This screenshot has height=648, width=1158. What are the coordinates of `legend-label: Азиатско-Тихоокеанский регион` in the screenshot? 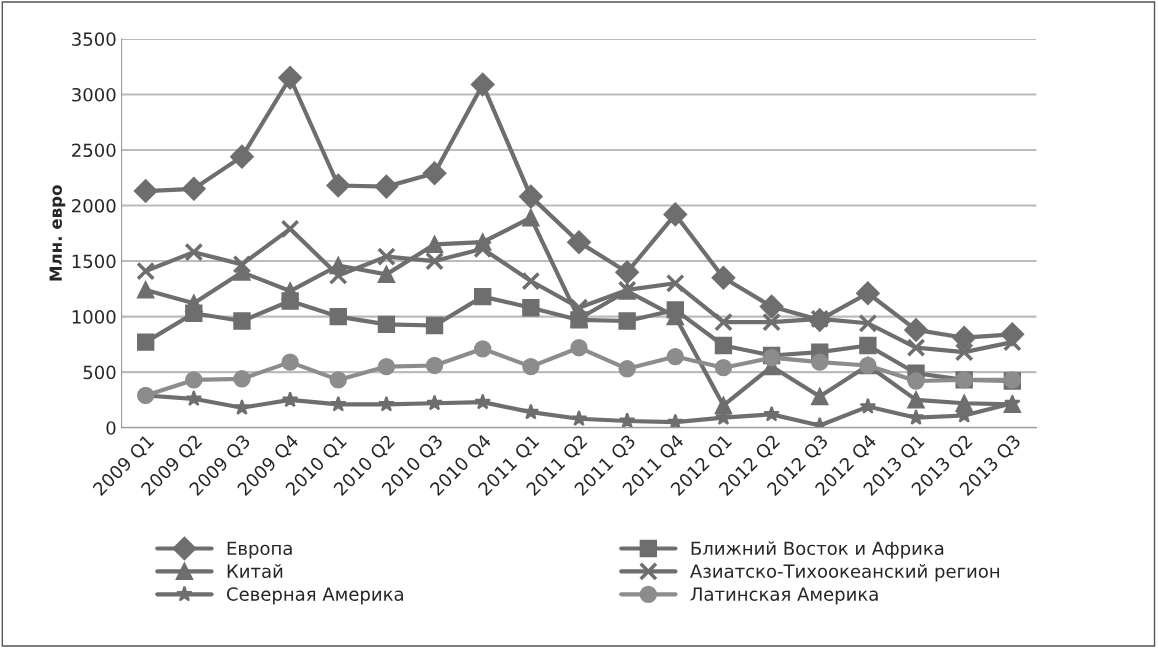 It's located at (845, 573).